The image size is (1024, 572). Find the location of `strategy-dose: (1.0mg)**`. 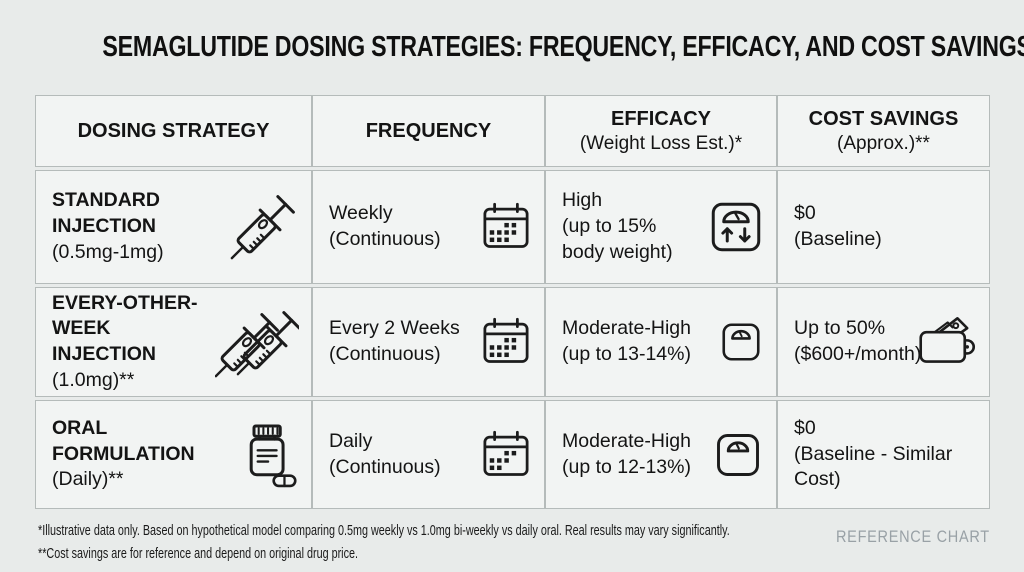

strategy-dose: (1.0mg)** is located at coordinates (93, 379).